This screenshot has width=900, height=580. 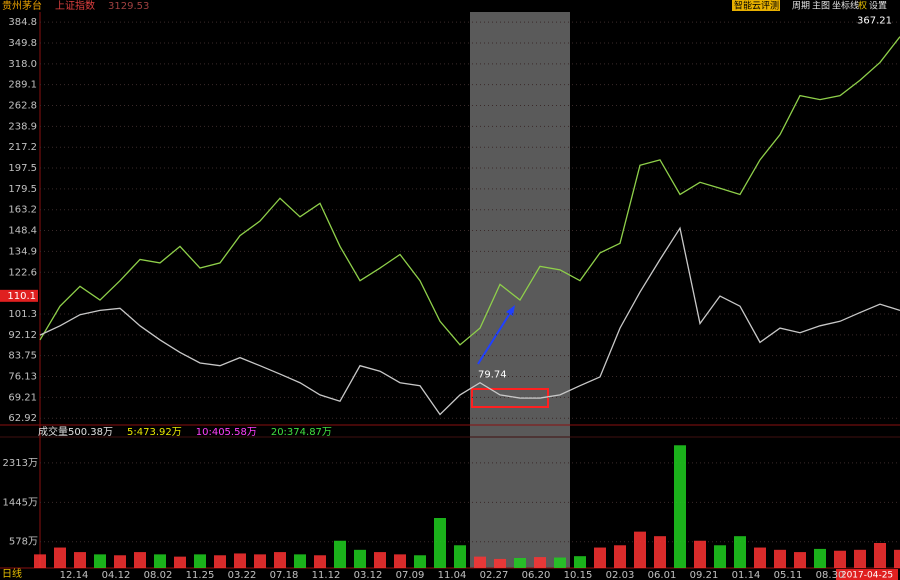 What do you see at coordinates (128, 6) in the screenshot?
I see `index-value: 3129.53` at bounding box center [128, 6].